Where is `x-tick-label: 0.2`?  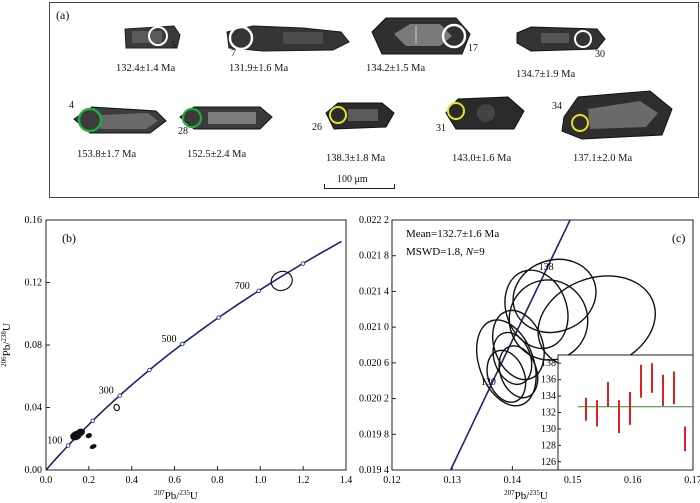
x-tick-label: 0.2 is located at coordinates (89, 480).